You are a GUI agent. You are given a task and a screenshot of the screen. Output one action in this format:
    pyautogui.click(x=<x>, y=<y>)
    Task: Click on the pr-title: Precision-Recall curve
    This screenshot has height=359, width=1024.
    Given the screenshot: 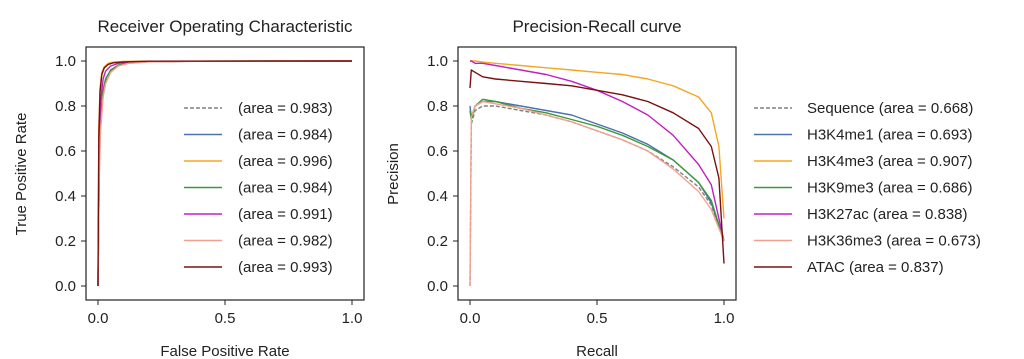 What is the action you would take?
    pyautogui.click(x=596, y=26)
    